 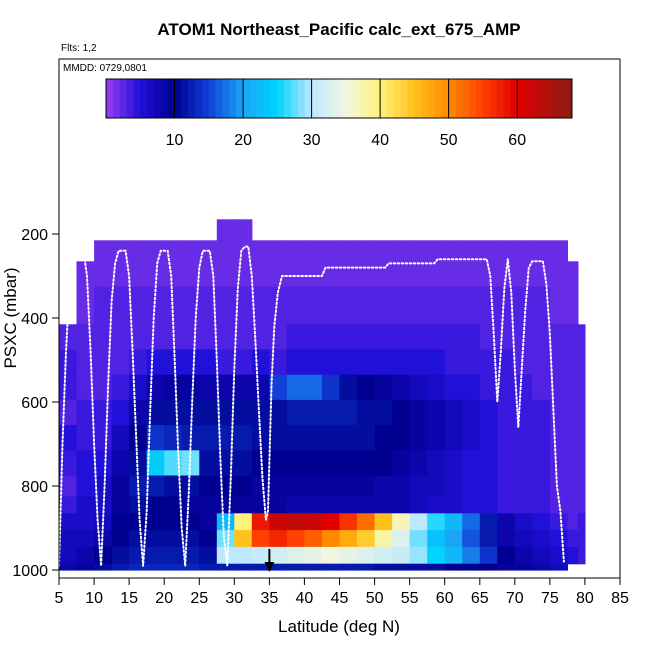 What do you see at coordinates (305, 598) in the screenshot?
I see `x-tick-label: 40` at bounding box center [305, 598].